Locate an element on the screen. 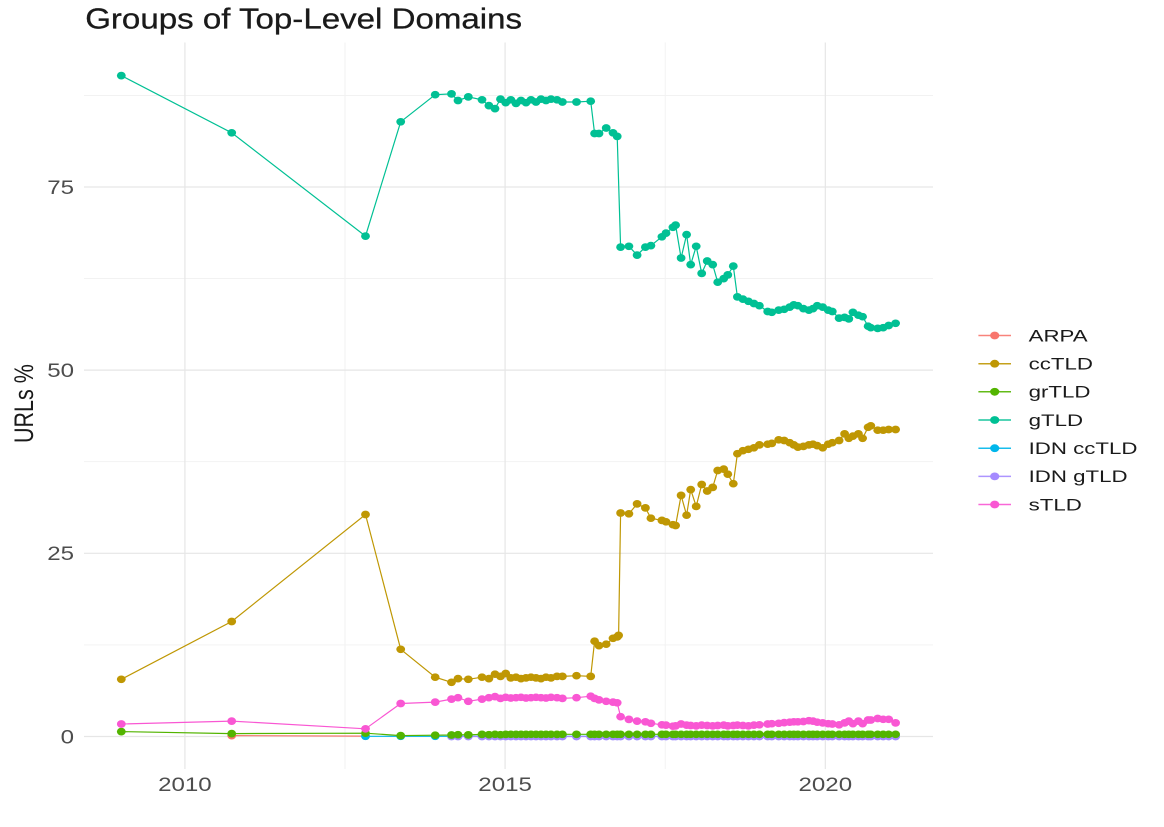 Image resolution: width=1164 pixels, height=827 pixels. svg-text: 0 is located at coordinates (67, 736).